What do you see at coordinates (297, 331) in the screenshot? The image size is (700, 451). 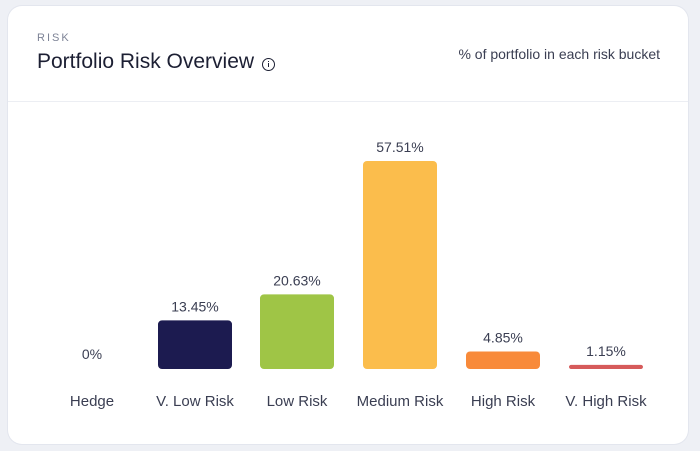 I see `bar-low-risk` at bounding box center [297, 331].